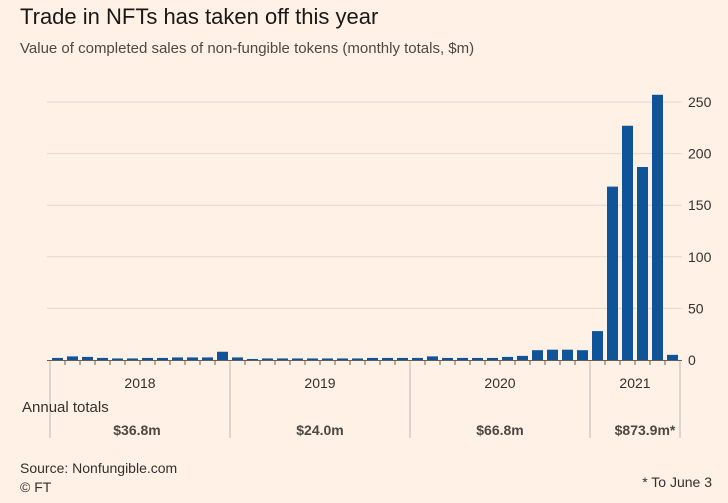  What do you see at coordinates (36, 487) in the screenshot?
I see `ft-credit: © FT` at bounding box center [36, 487].